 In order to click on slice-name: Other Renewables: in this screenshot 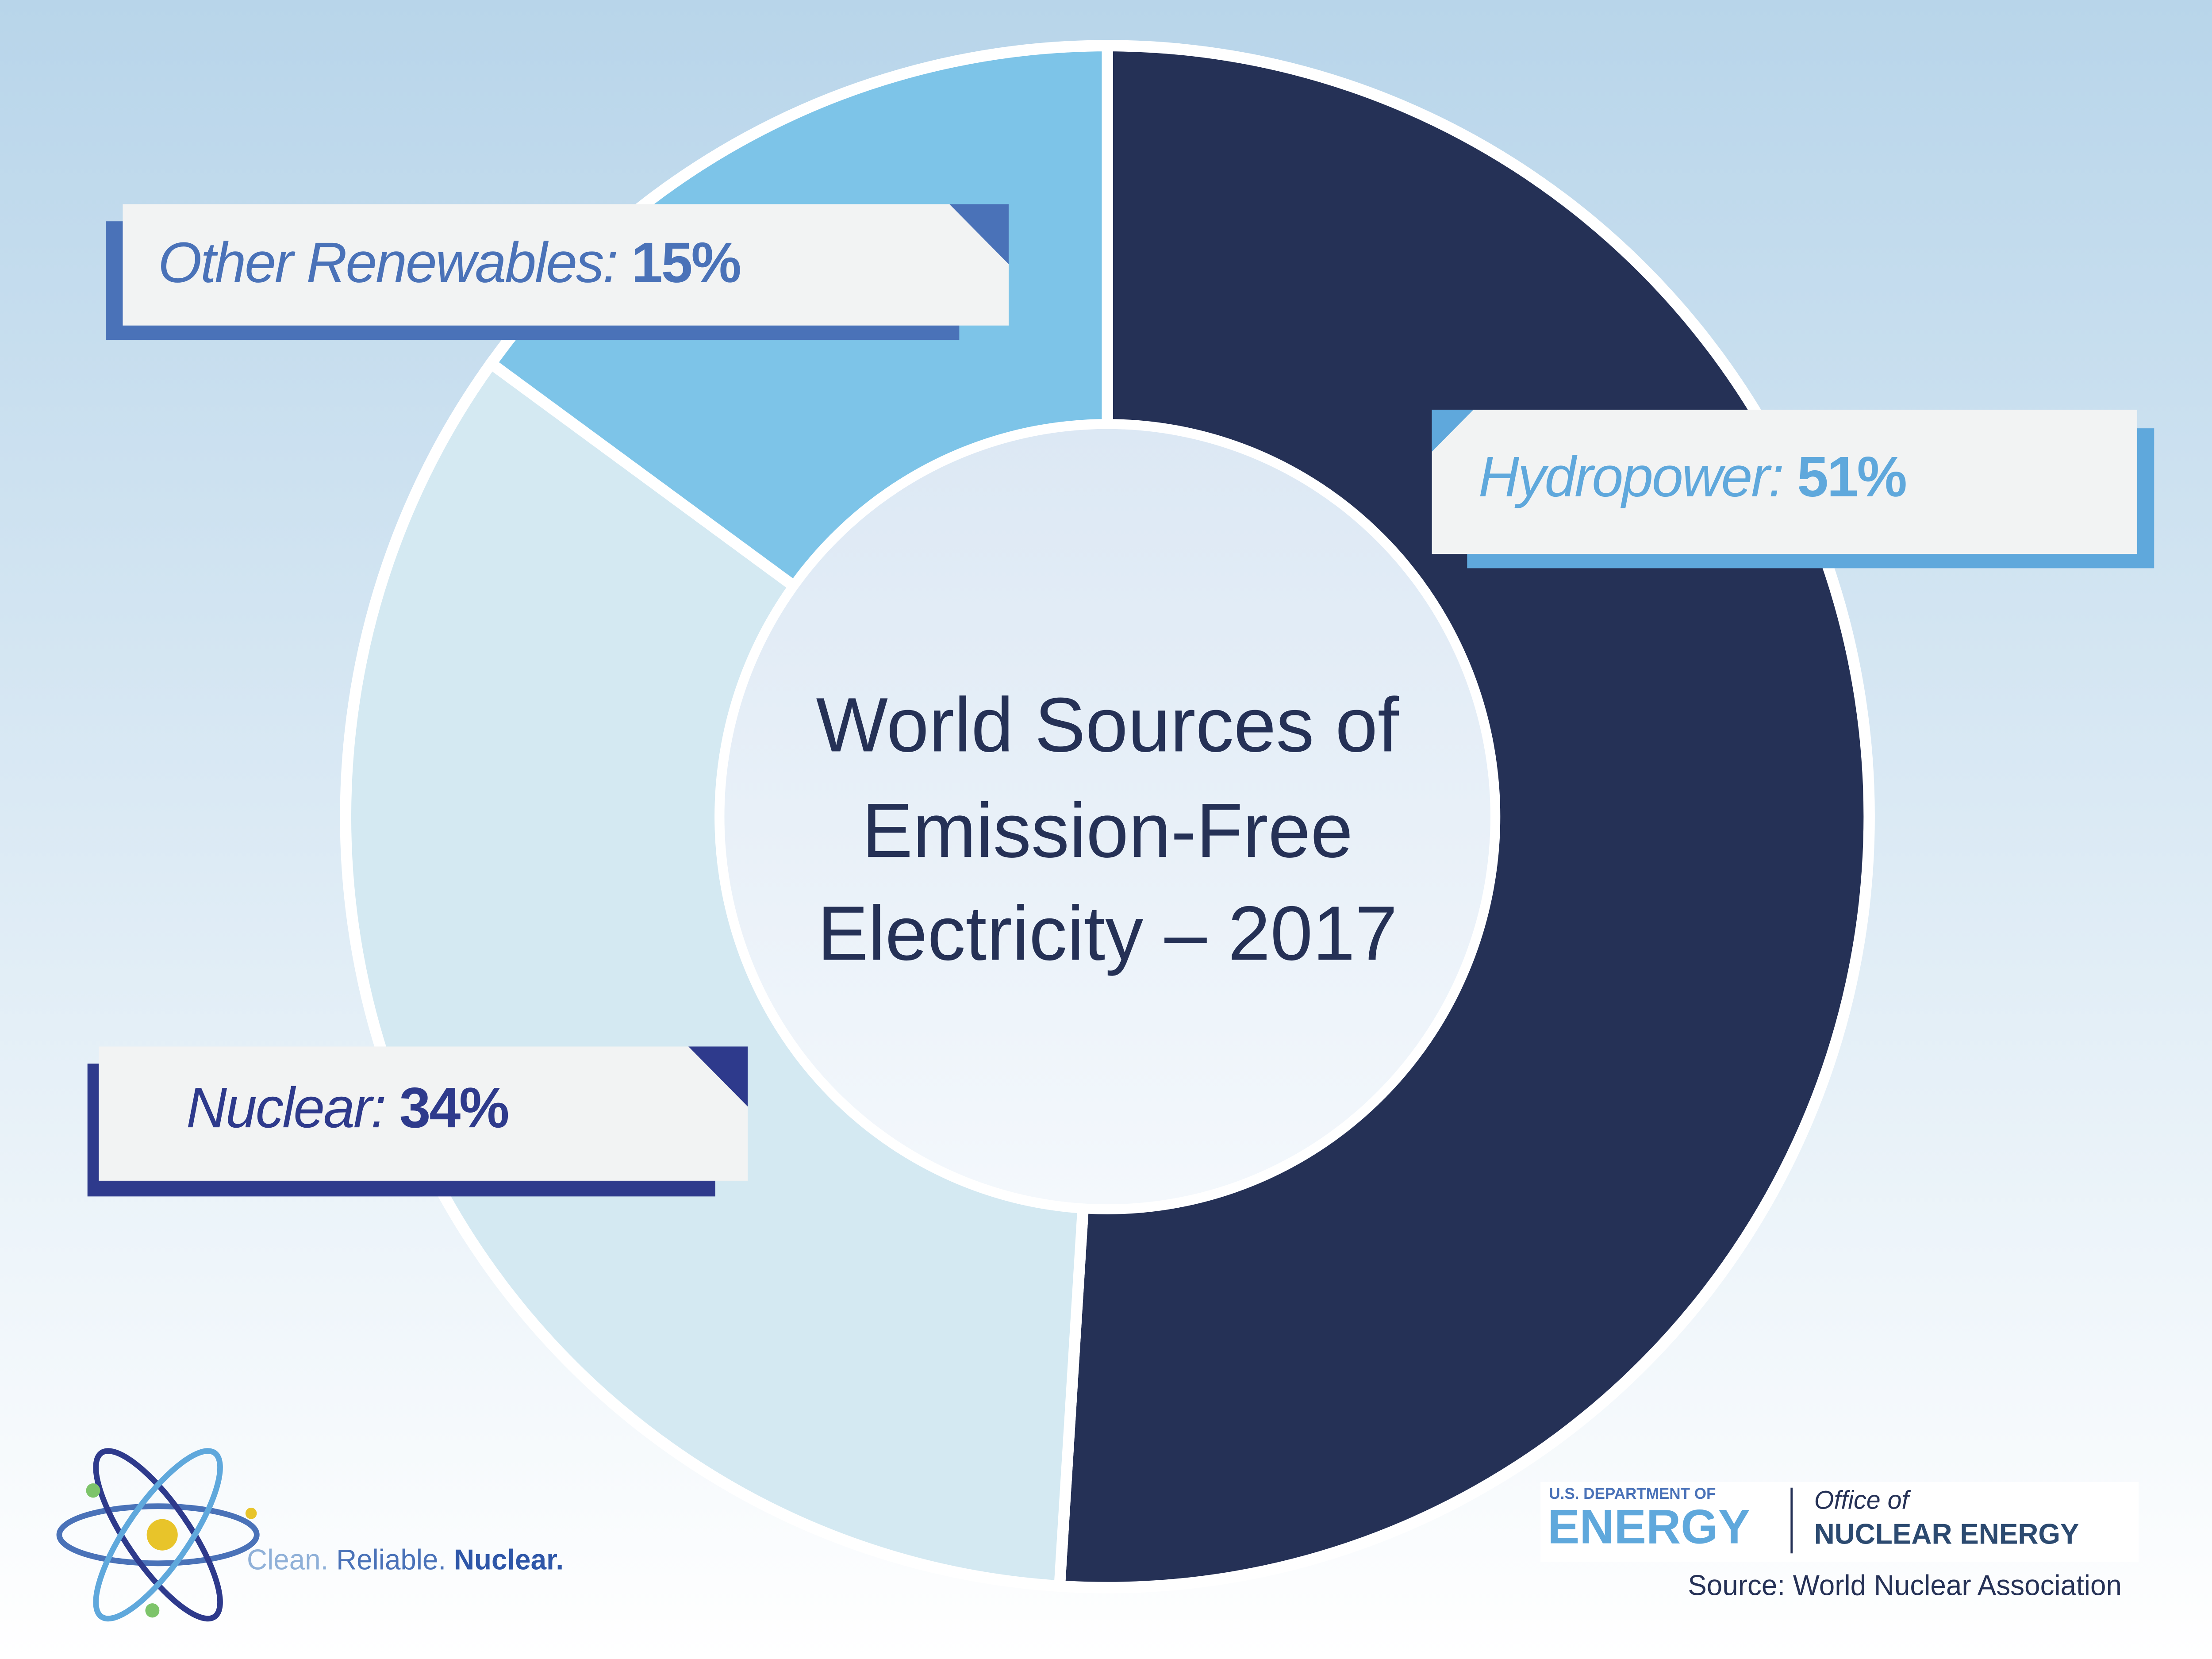, I will do `click(388, 263)`.